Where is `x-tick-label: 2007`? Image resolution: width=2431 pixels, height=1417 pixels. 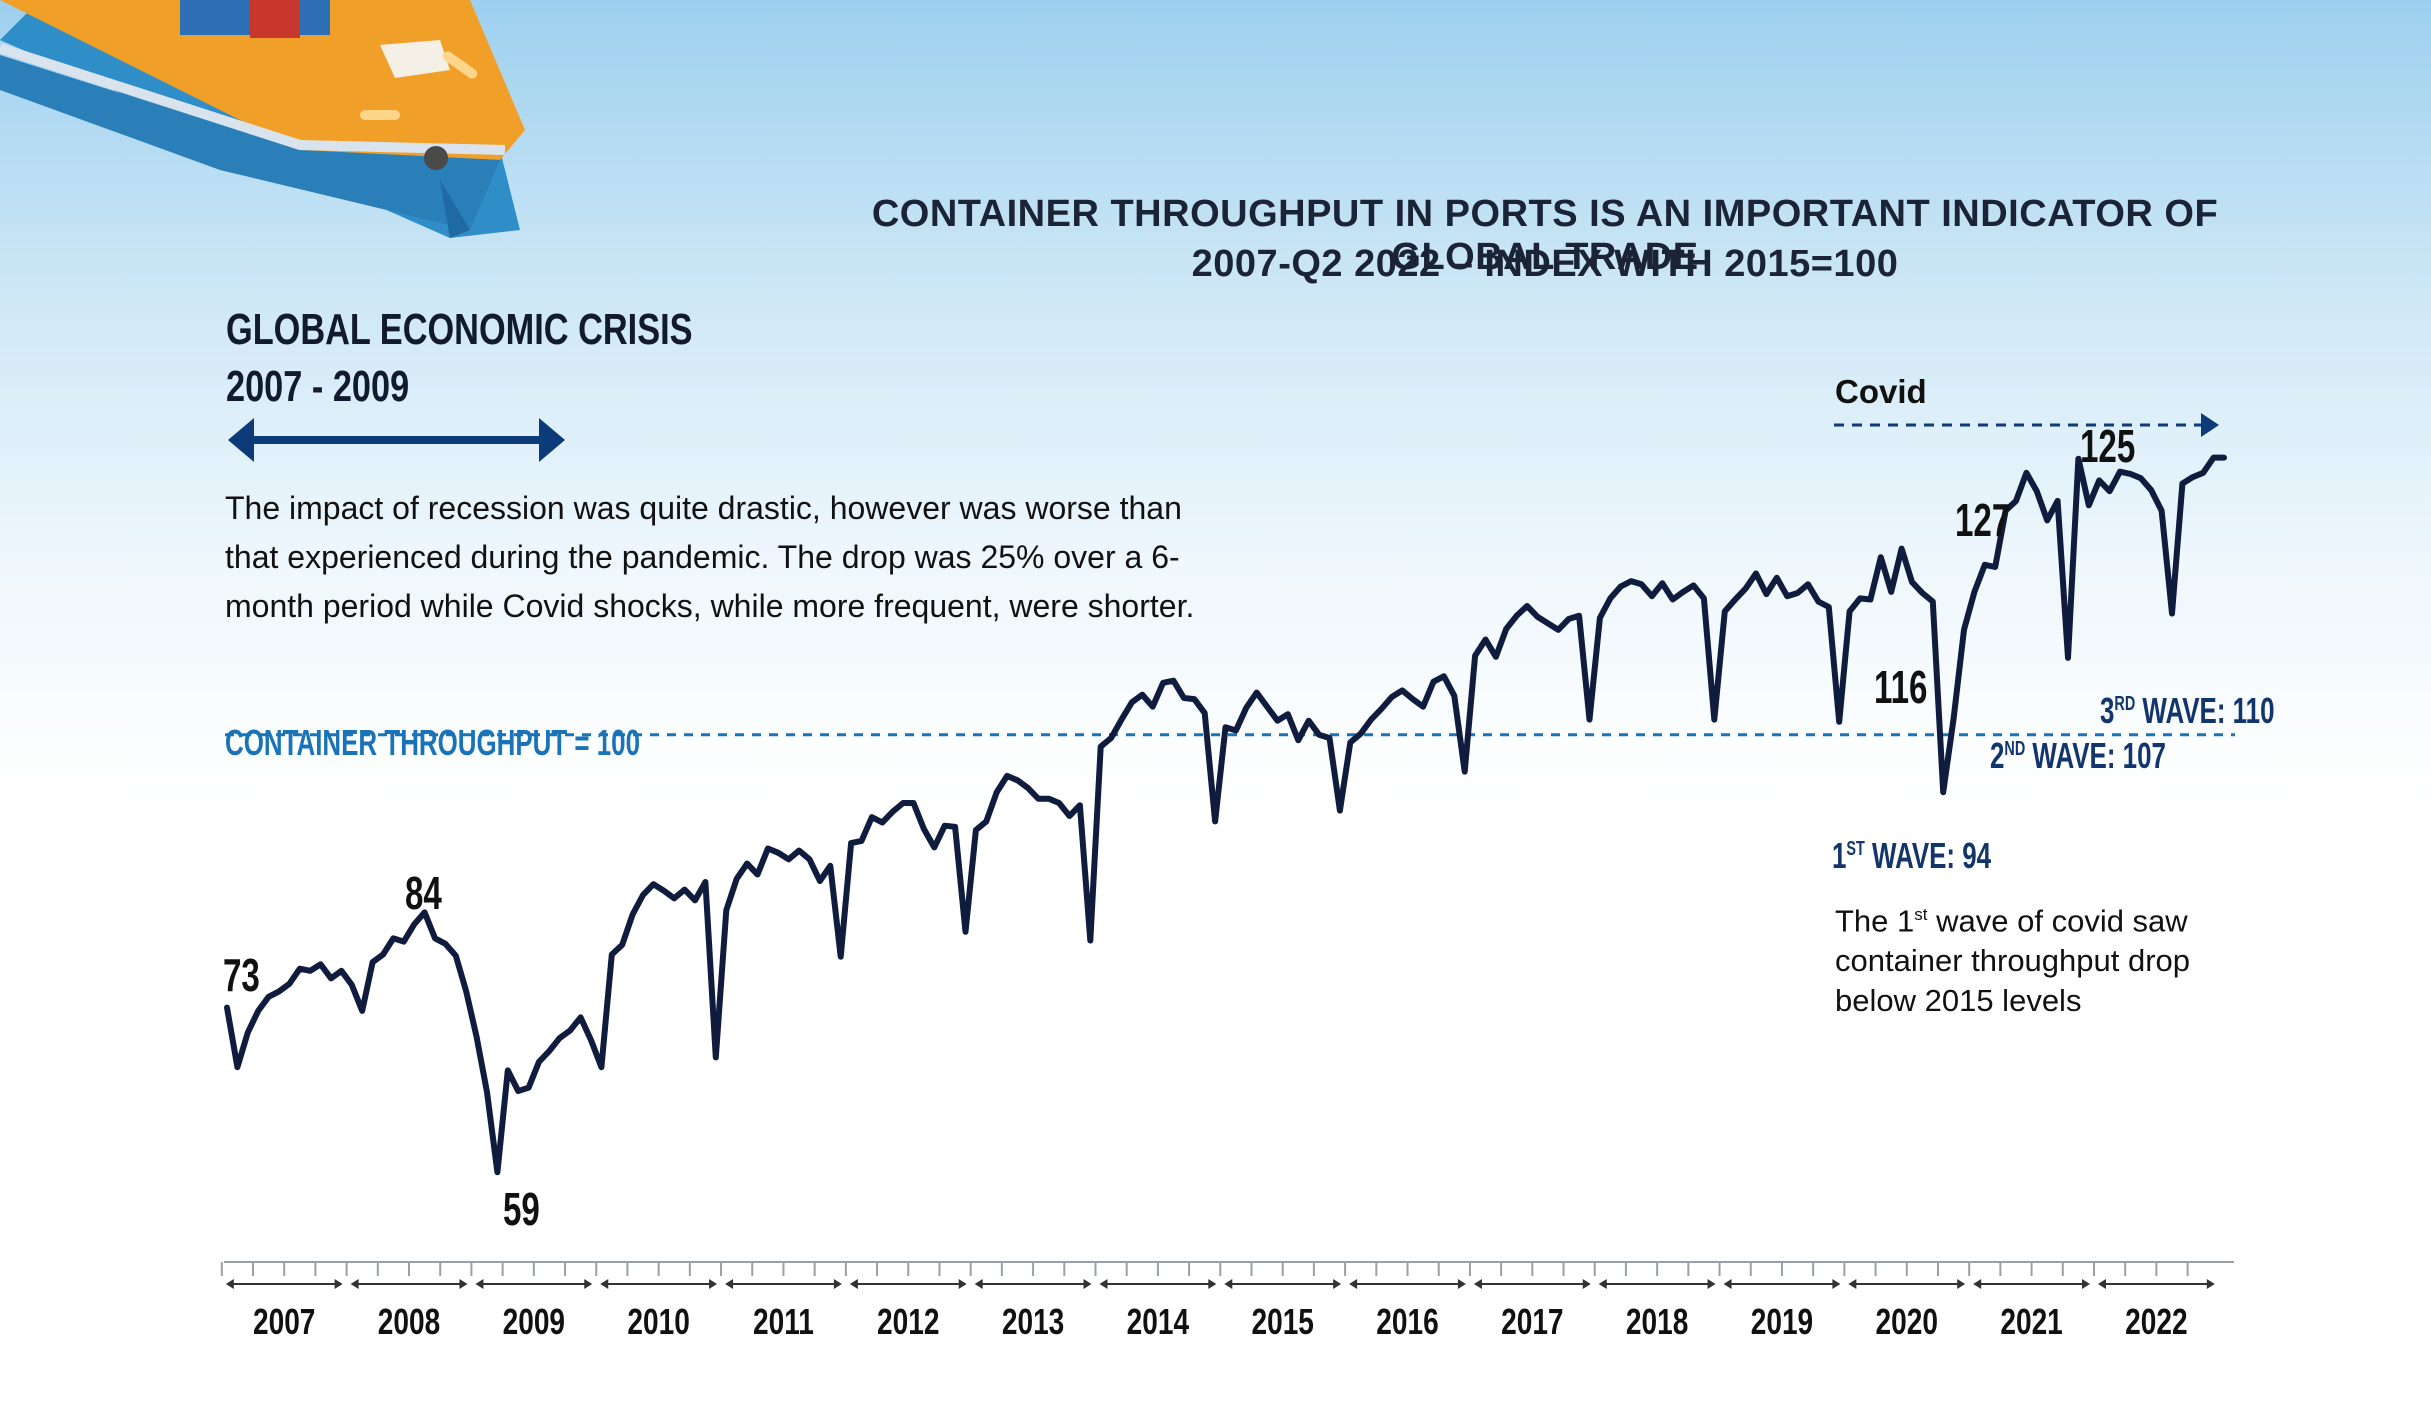 x-tick-label: 2007 is located at coordinates (284, 1322).